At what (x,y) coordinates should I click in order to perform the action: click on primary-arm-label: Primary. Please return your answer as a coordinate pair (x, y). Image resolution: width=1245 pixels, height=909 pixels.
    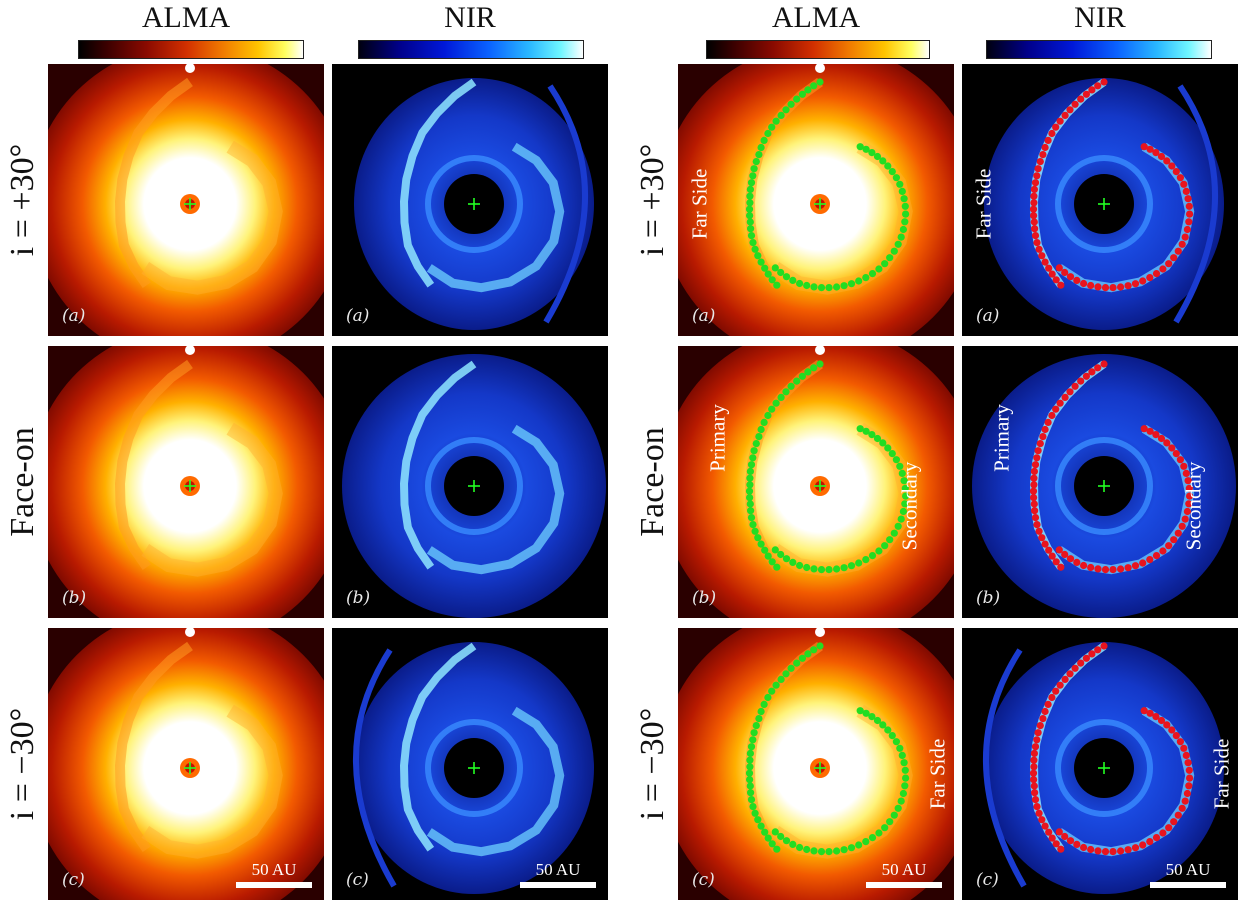
    Looking at the image, I should click on (717, 438).